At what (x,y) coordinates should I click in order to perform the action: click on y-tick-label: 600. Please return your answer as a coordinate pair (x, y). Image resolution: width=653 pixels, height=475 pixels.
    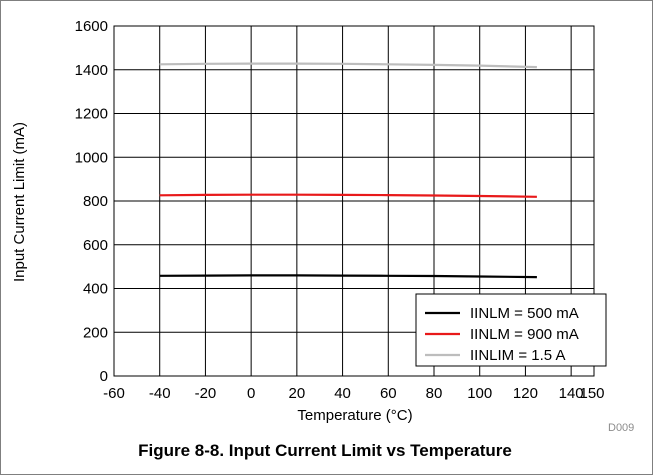
    Looking at the image, I should click on (95, 245).